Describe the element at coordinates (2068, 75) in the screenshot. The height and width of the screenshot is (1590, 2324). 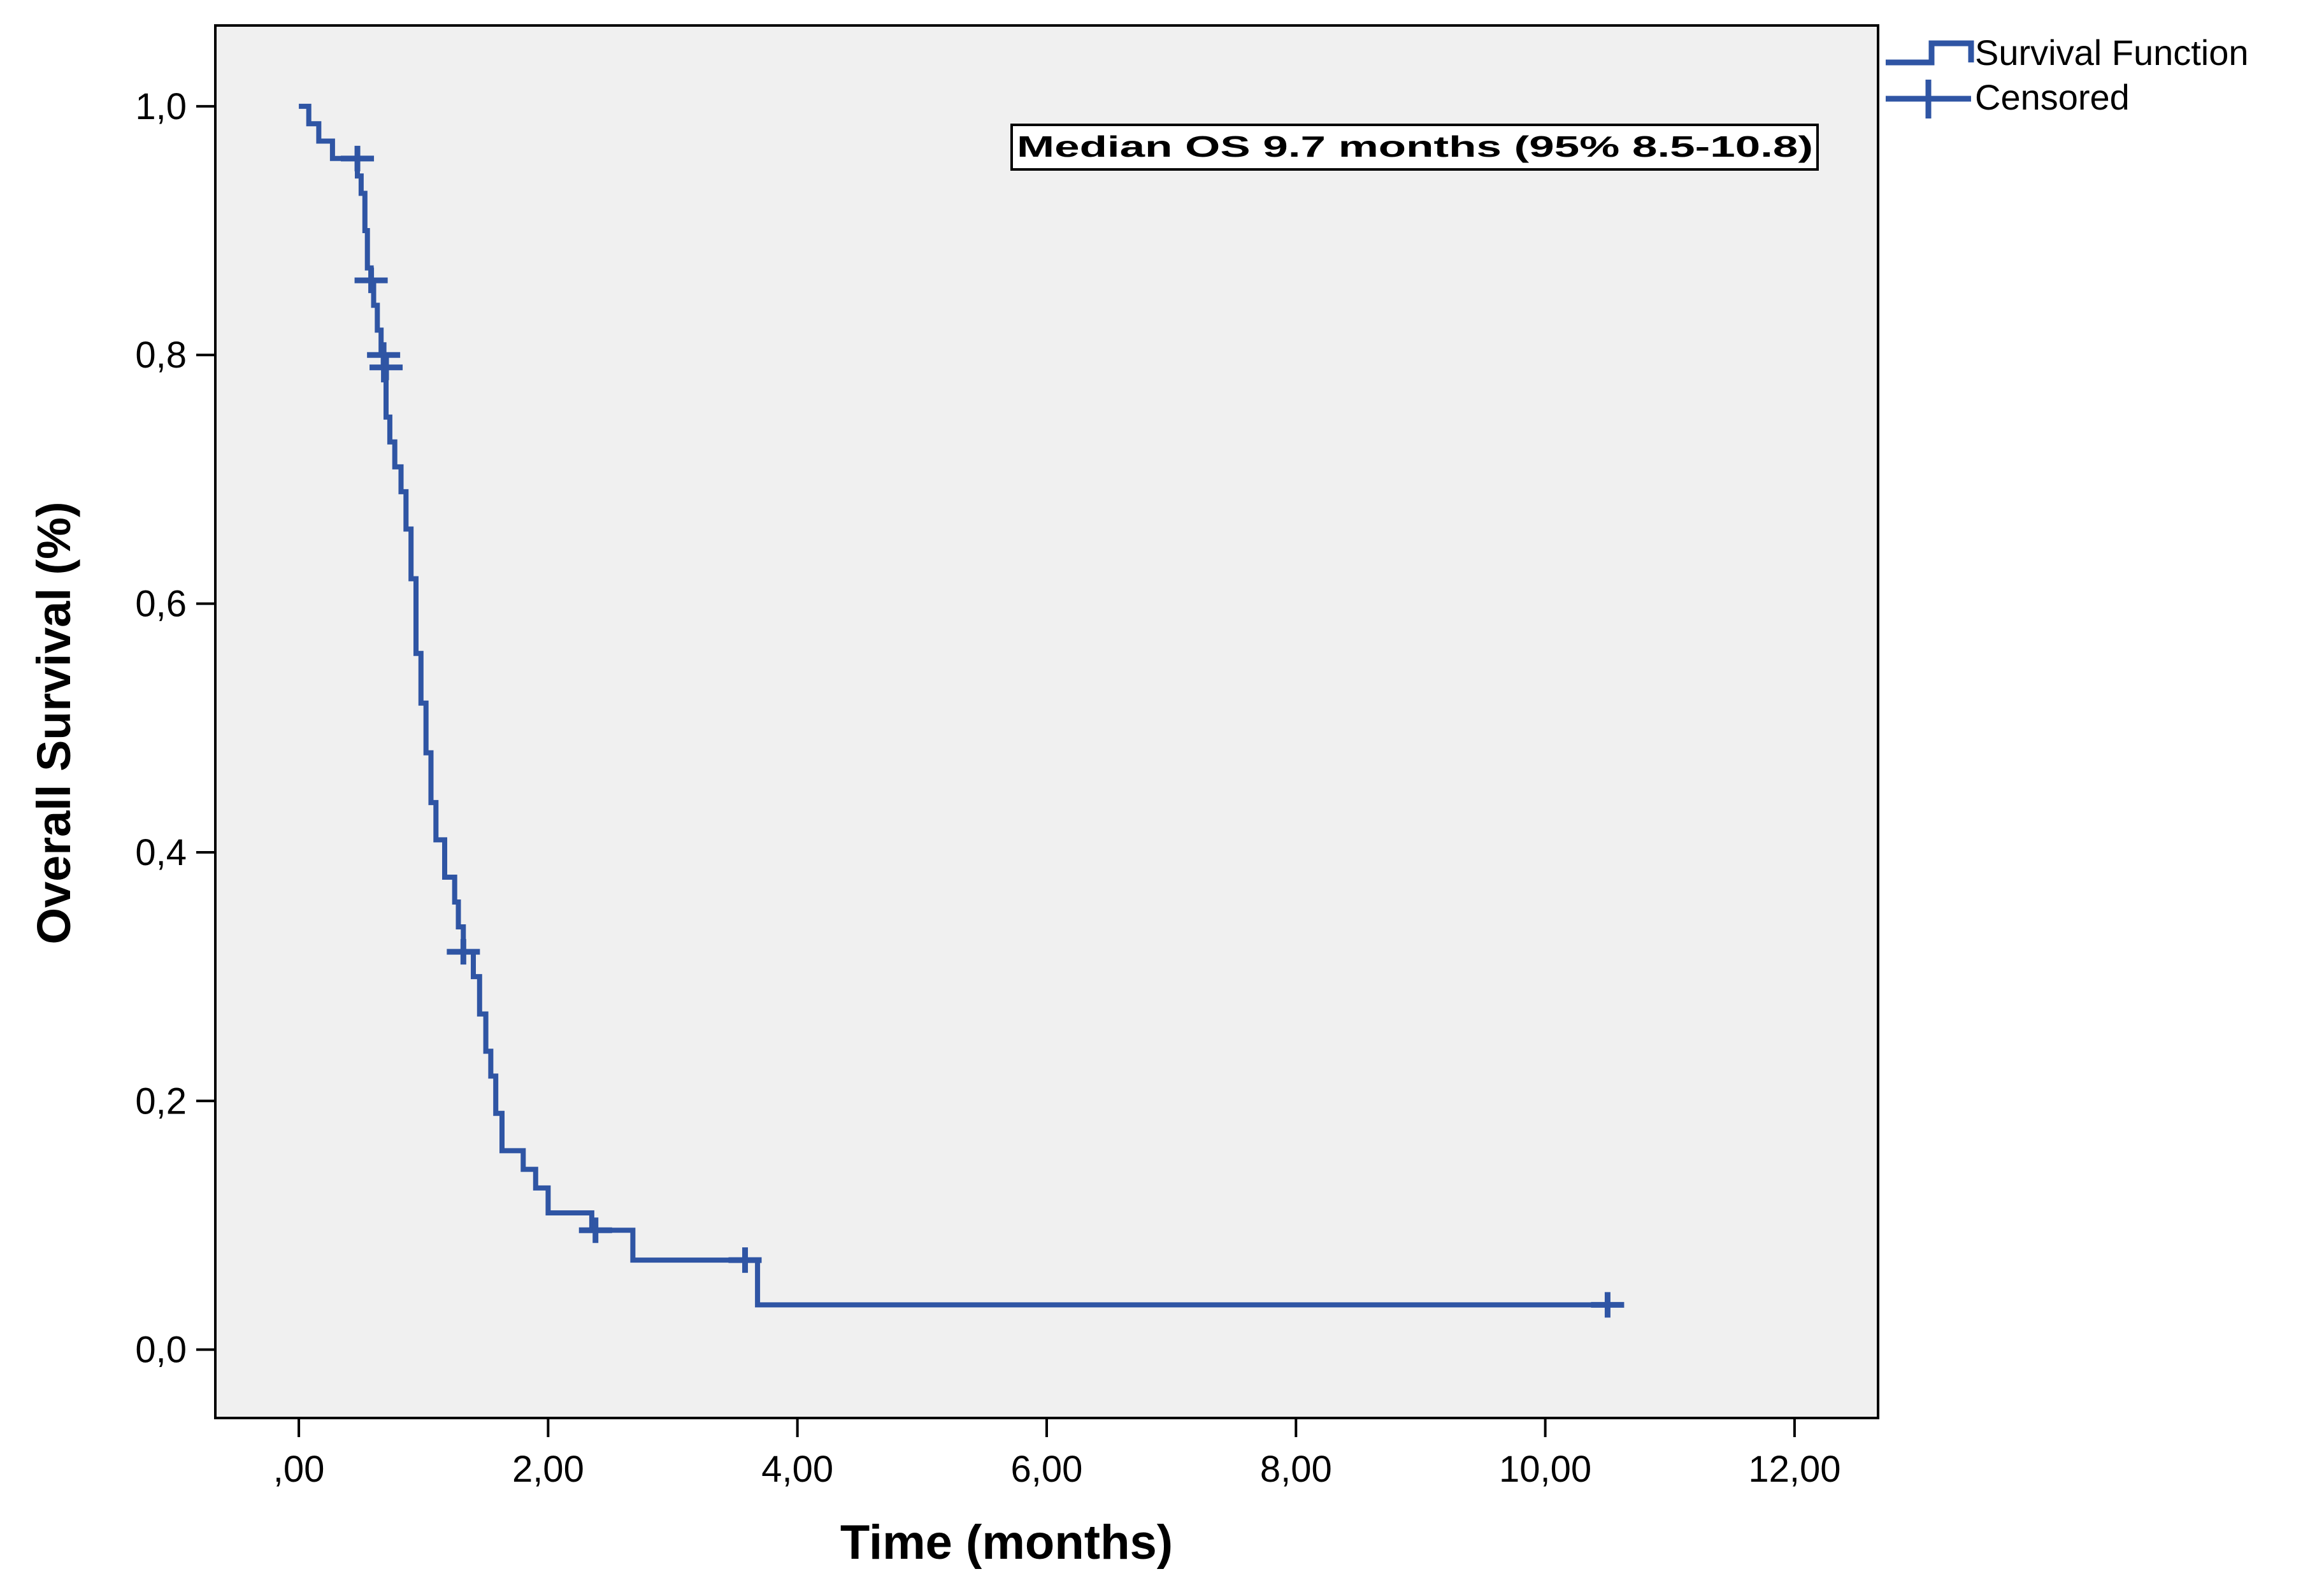
I see `legend: Survival Function Censored` at that location.